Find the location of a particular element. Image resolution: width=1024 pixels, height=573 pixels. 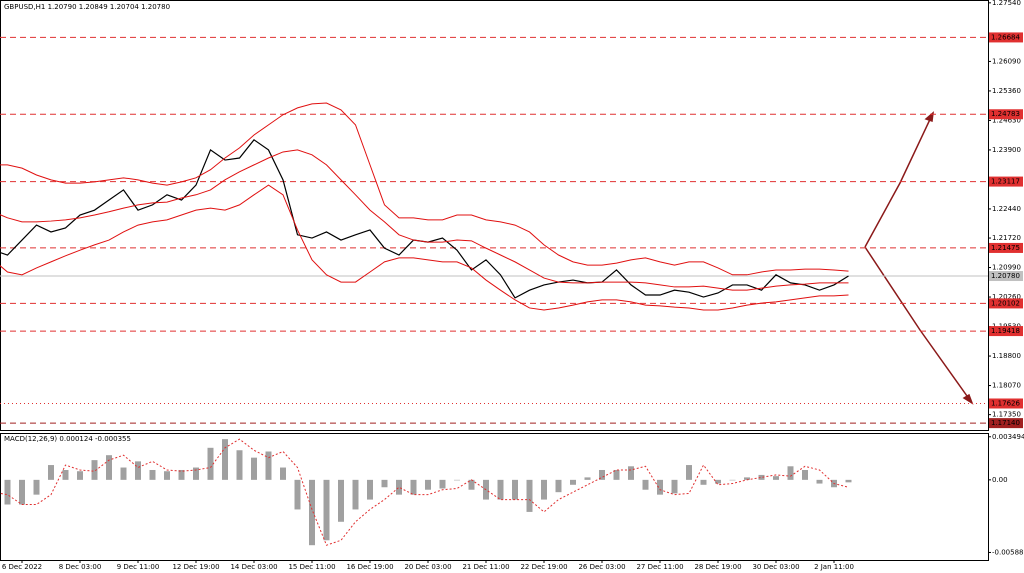

level-label: 1.20102 is located at coordinates (1005, 303).